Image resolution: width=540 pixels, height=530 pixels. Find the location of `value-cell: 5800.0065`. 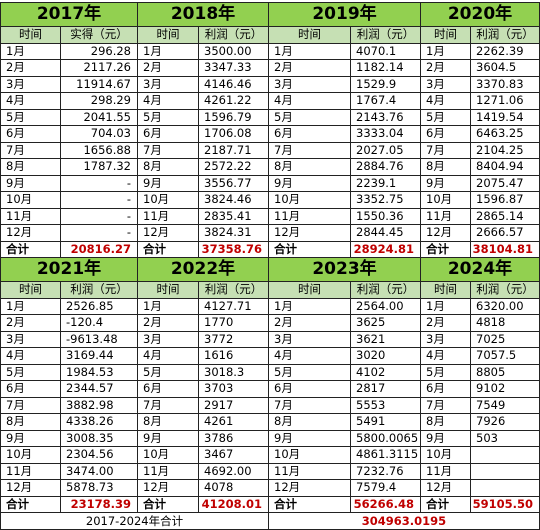

value-cell: 5800.0065 is located at coordinates (385, 438).